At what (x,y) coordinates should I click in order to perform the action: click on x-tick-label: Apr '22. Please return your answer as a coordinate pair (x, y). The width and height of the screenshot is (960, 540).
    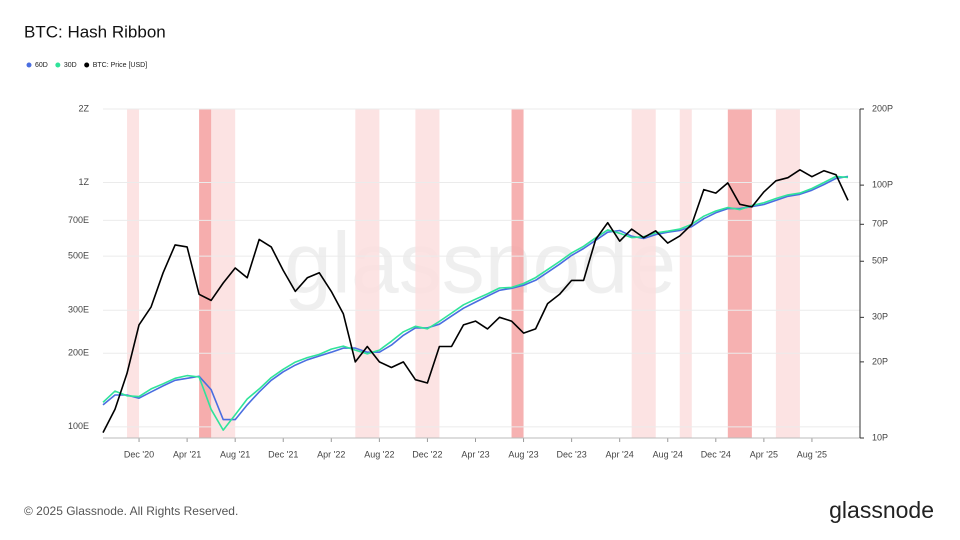
    Looking at the image, I should click on (331, 454).